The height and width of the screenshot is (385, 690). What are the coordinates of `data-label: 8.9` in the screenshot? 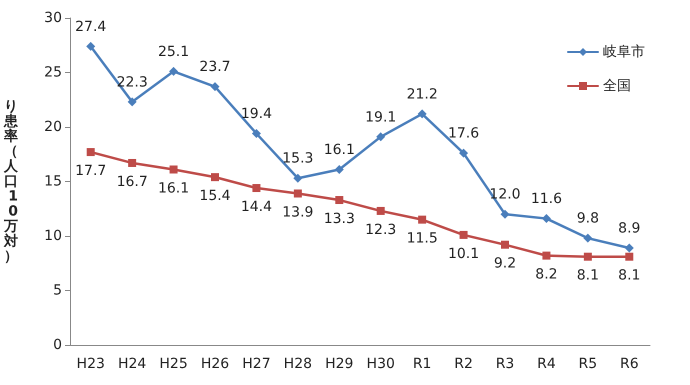 It's located at (629, 228).